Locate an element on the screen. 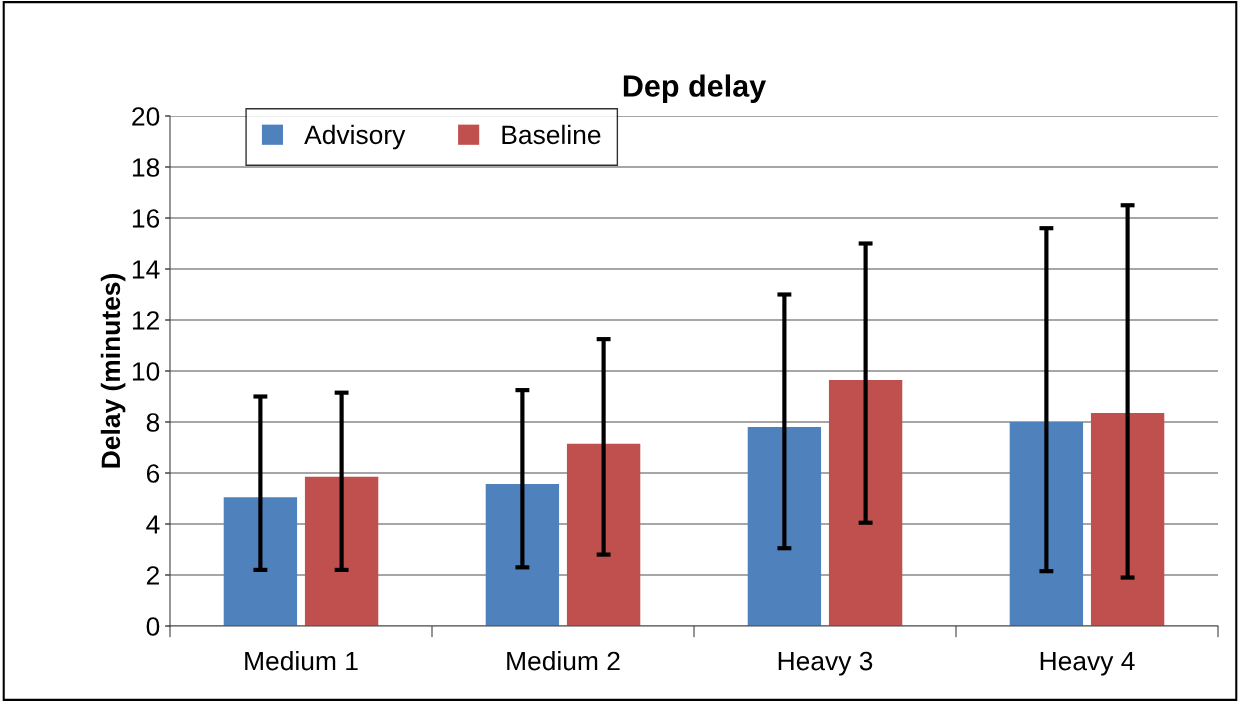 The image size is (1240, 702). x-tick-label: Medium 2 is located at coordinates (563, 661).